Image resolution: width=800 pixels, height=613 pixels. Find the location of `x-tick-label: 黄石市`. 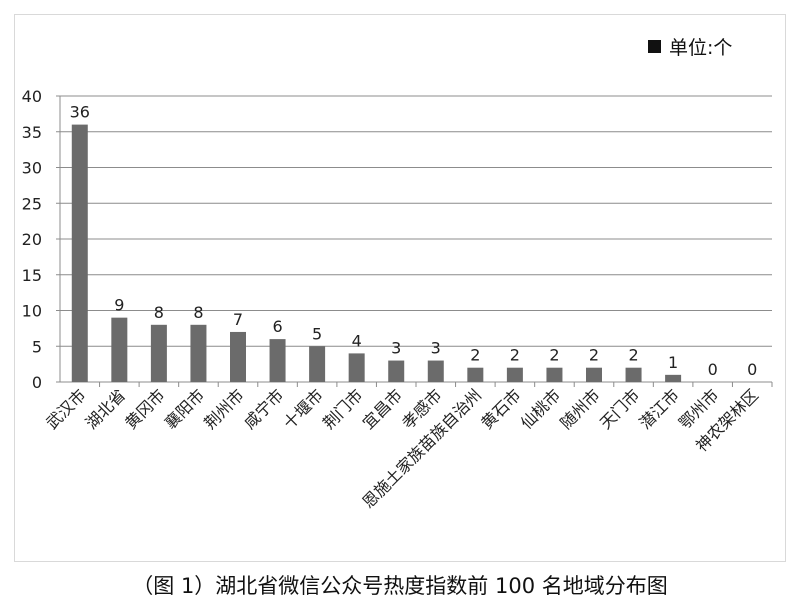

x-tick-label: 黄石市 is located at coordinates (500, 408).